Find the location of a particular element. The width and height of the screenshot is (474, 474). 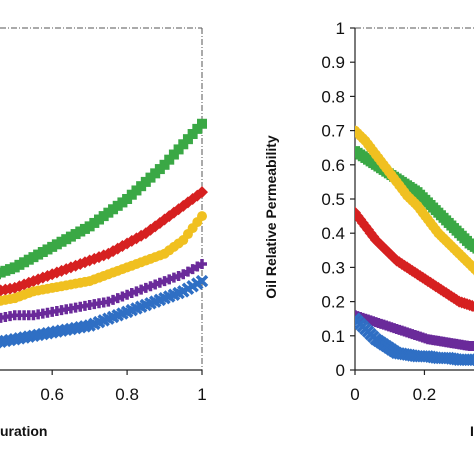

y-tick-label: 0.3 is located at coordinates (333, 267).